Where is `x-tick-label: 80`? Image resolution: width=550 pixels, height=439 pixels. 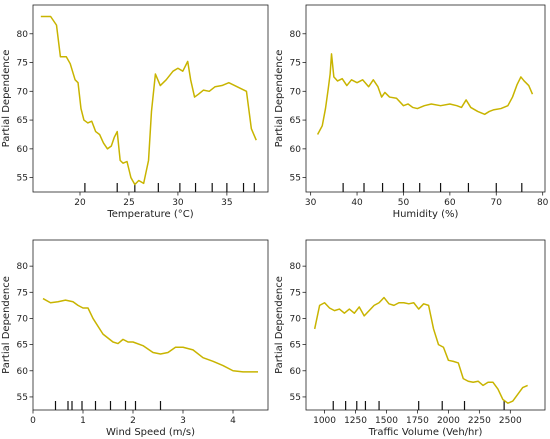
x-tick-label: 80 is located at coordinates (543, 203).